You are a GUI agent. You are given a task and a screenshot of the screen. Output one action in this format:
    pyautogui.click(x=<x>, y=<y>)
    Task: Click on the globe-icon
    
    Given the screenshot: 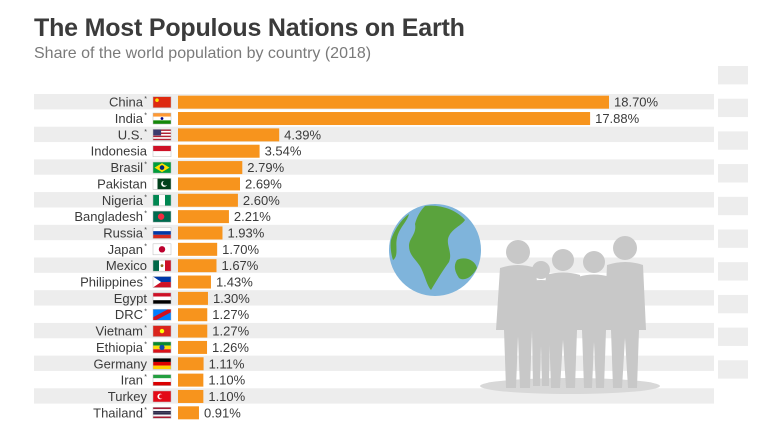 What is the action you would take?
    pyautogui.click(x=435, y=250)
    